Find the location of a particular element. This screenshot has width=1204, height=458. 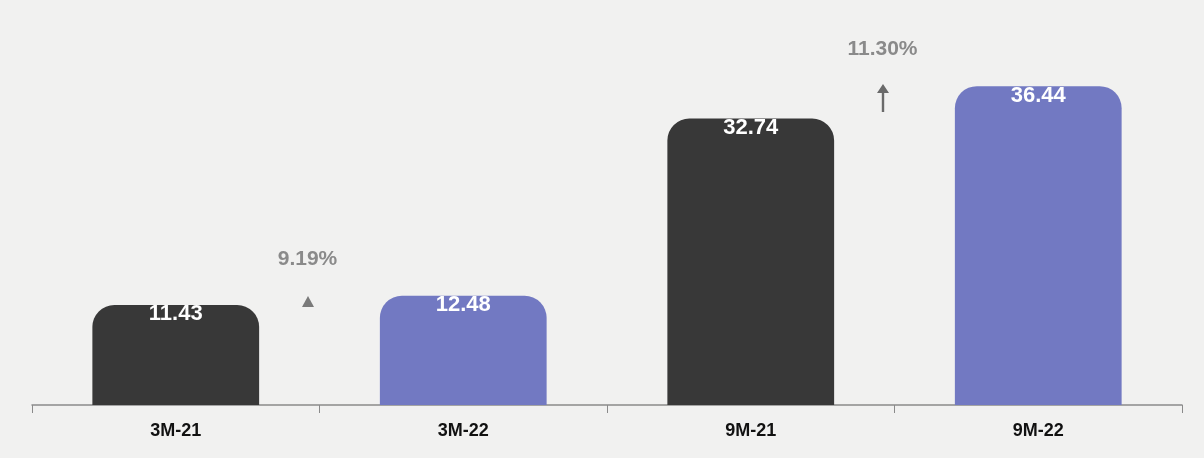

data-label: 11.43 is located at coordinates (175, 313).